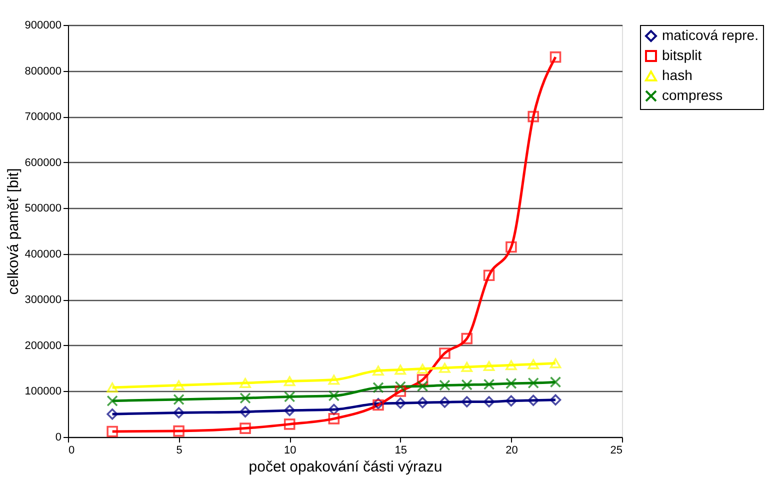 This screenshot has height=477, width=784. I want to click on y-tick-label: 800000, so click(43, 71).